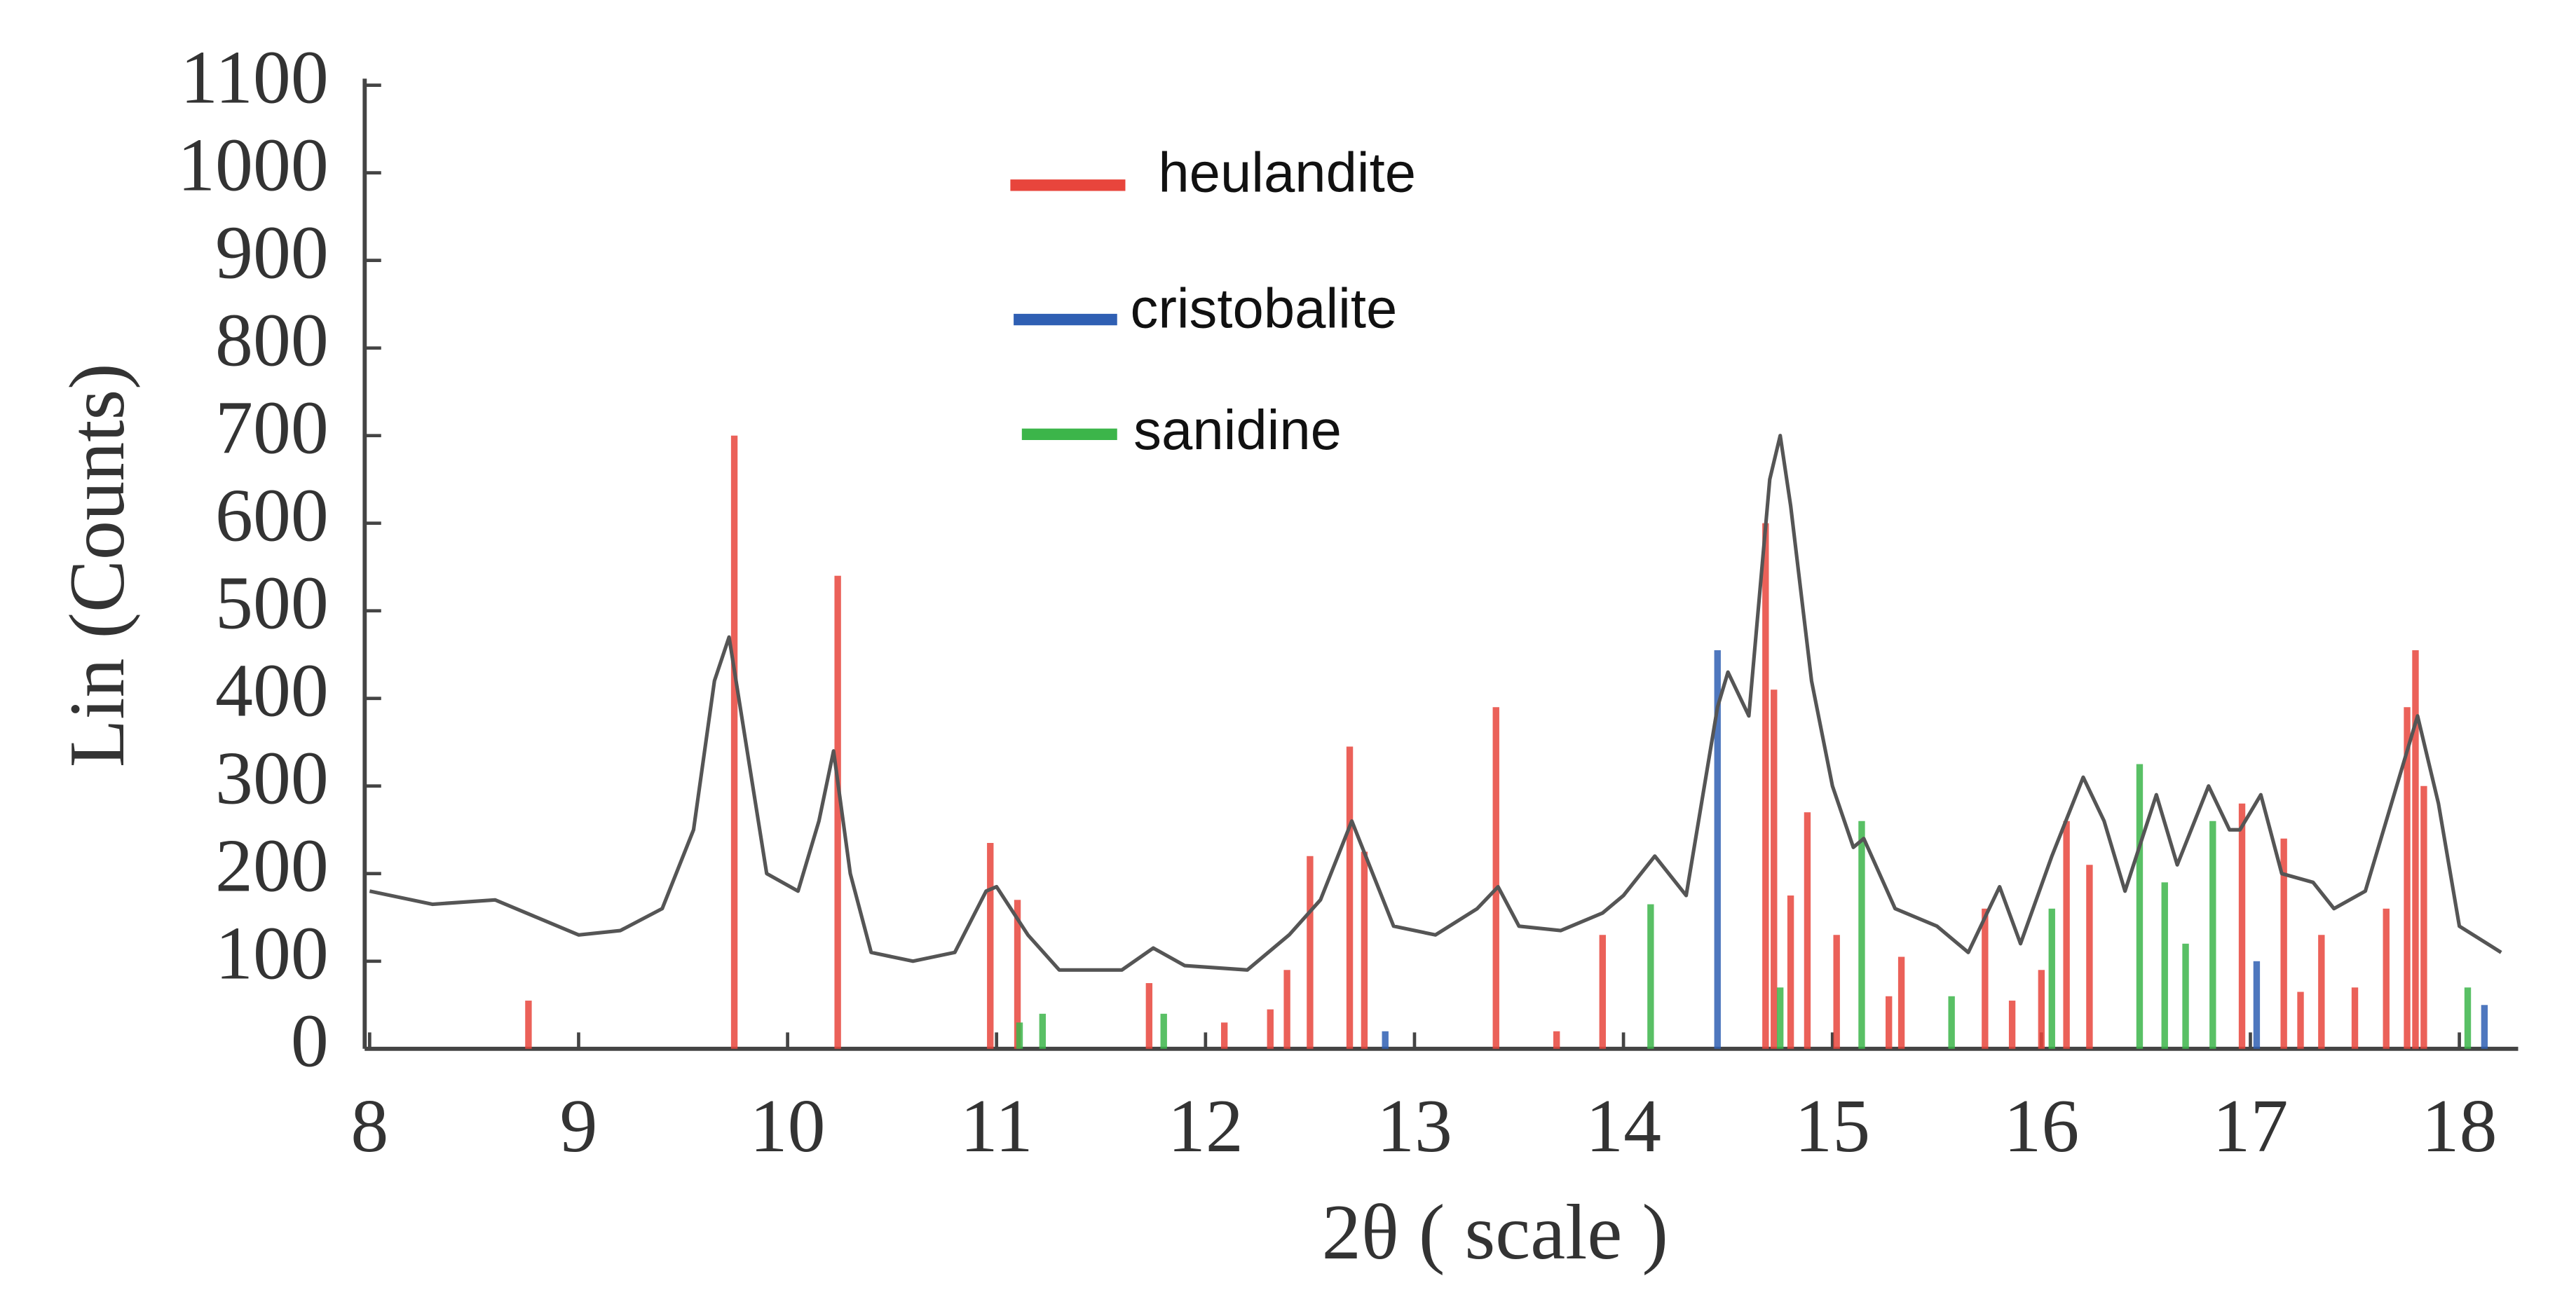  I want to click on y-tick-label: 900, so click(272, 252).